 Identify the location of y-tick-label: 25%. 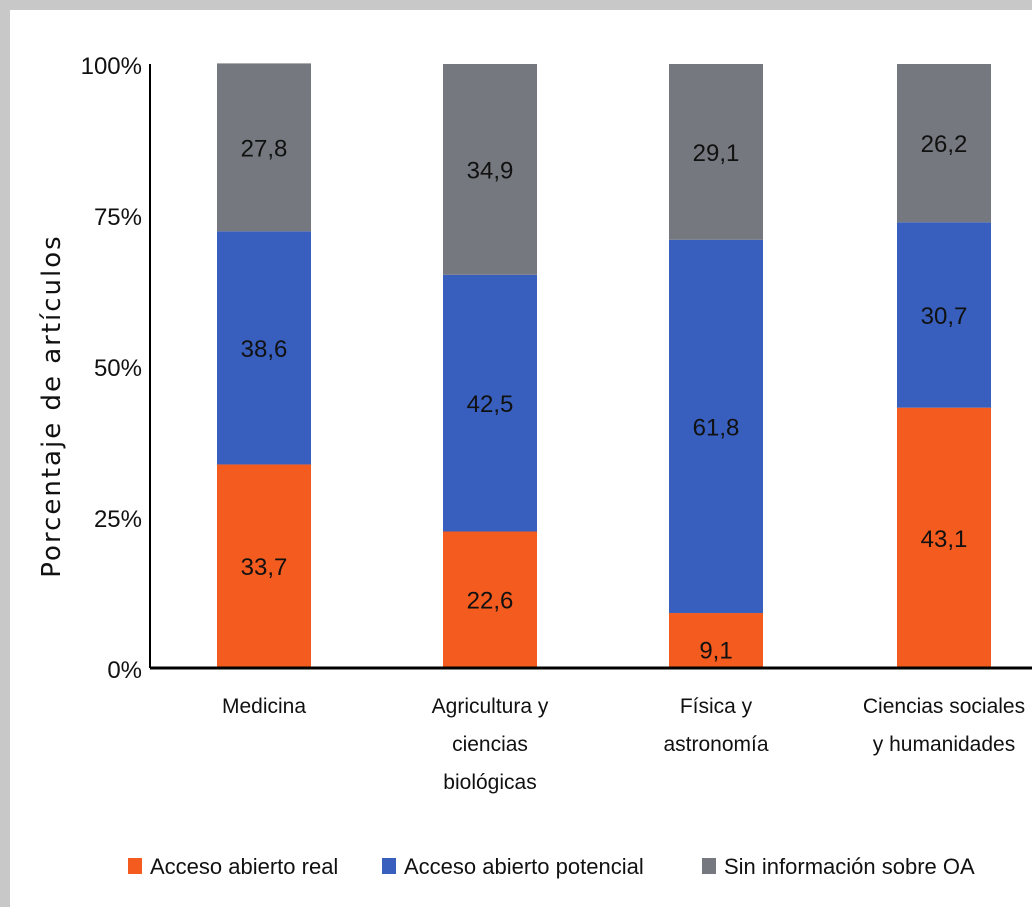
(118, 519).